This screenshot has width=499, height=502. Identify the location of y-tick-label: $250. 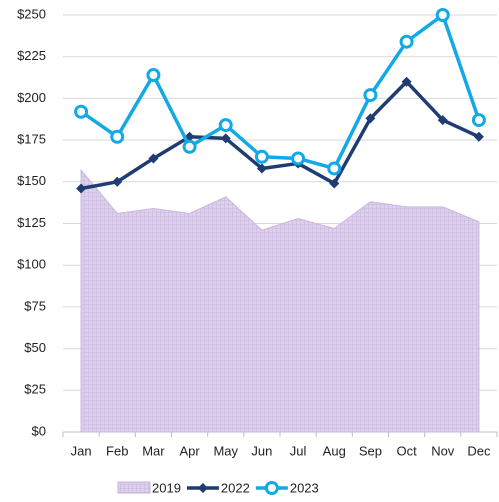
(31, 13).